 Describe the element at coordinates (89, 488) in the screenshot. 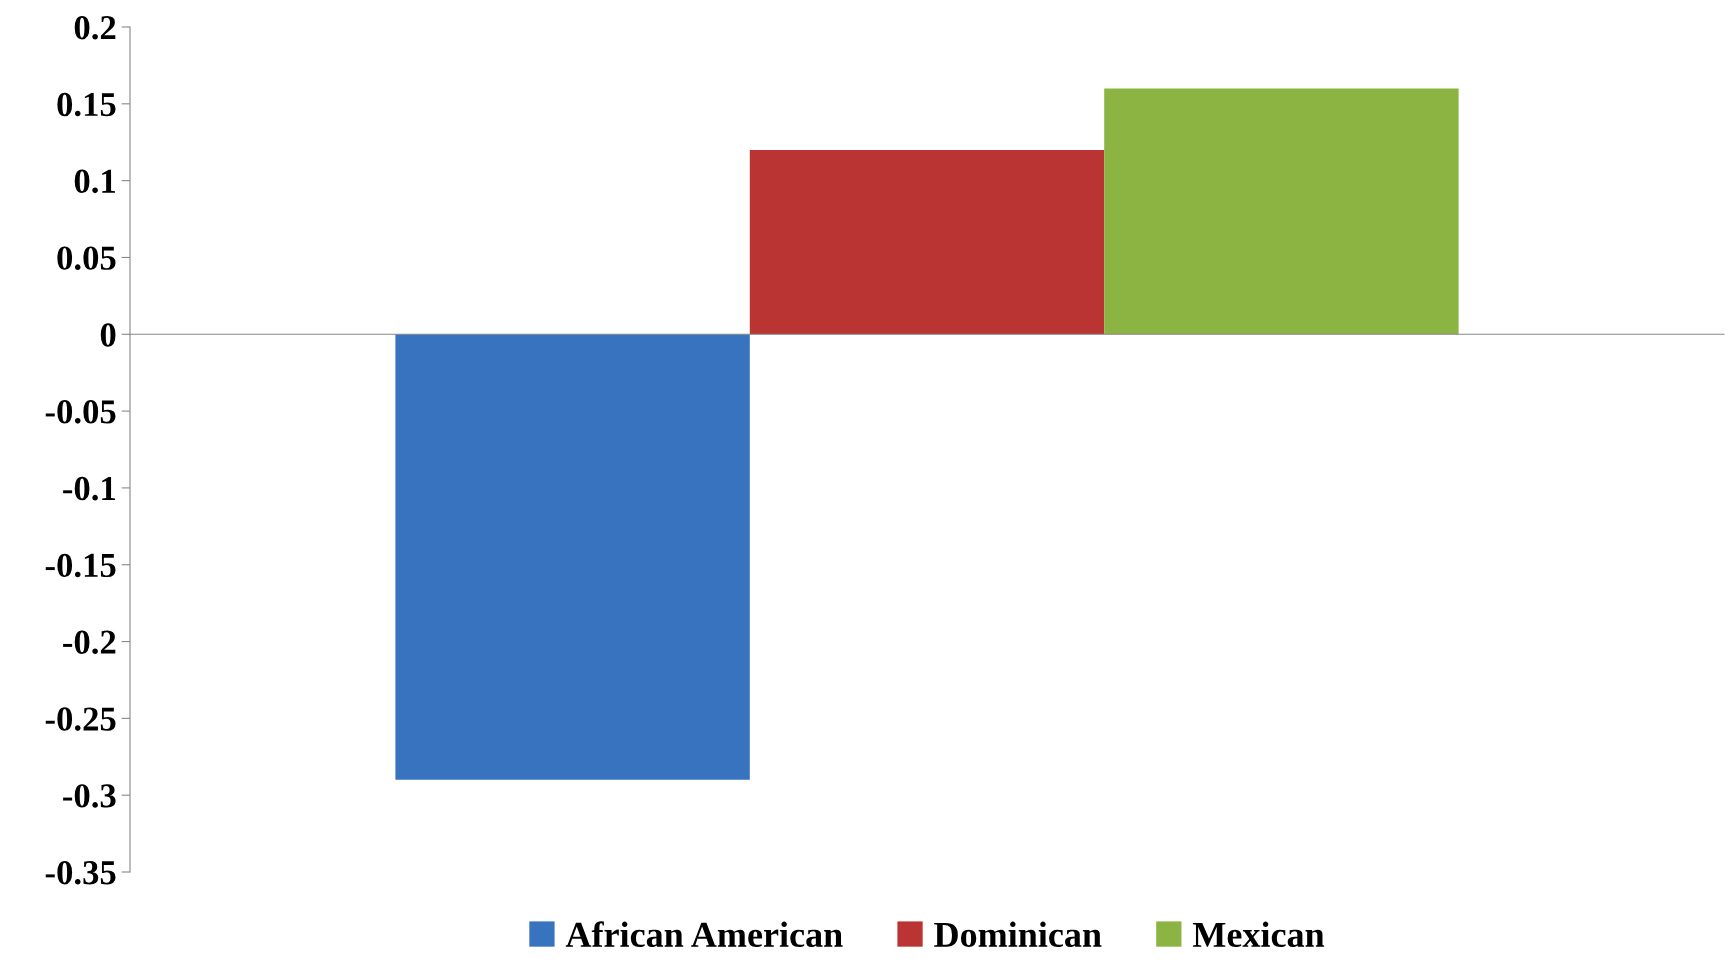

I see `y-tick-label: -0.1` at that location.